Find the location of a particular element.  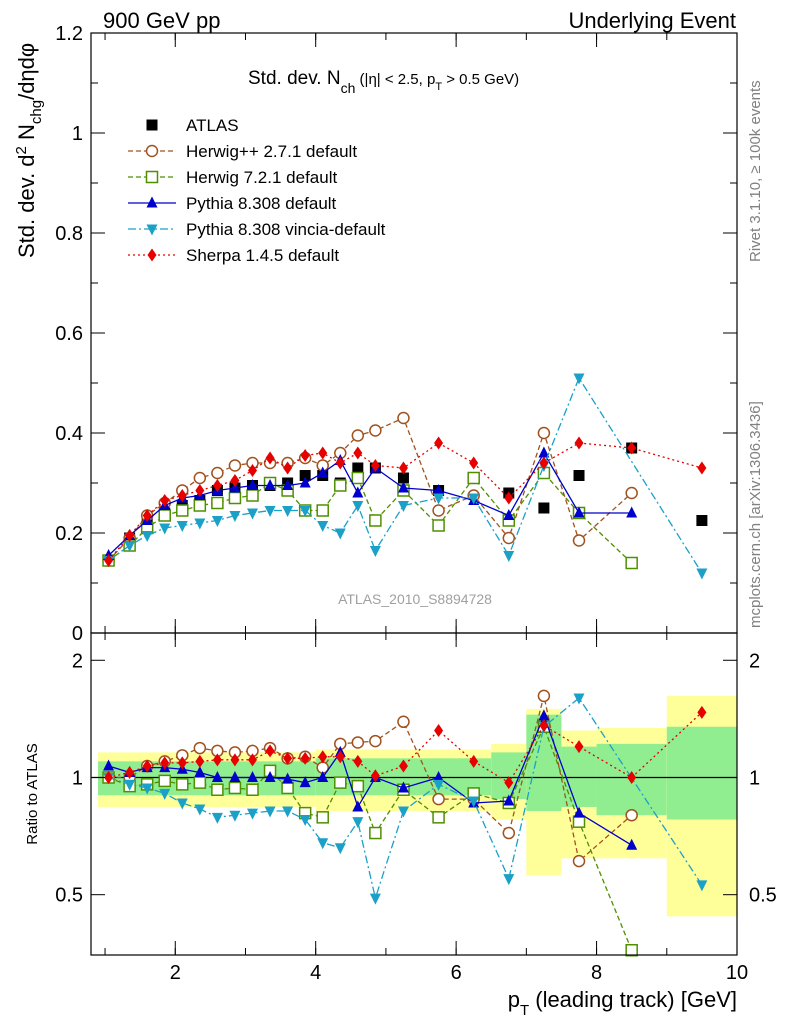

ratio-xtick-label-0: 2 is located at coordinates (175, 973).